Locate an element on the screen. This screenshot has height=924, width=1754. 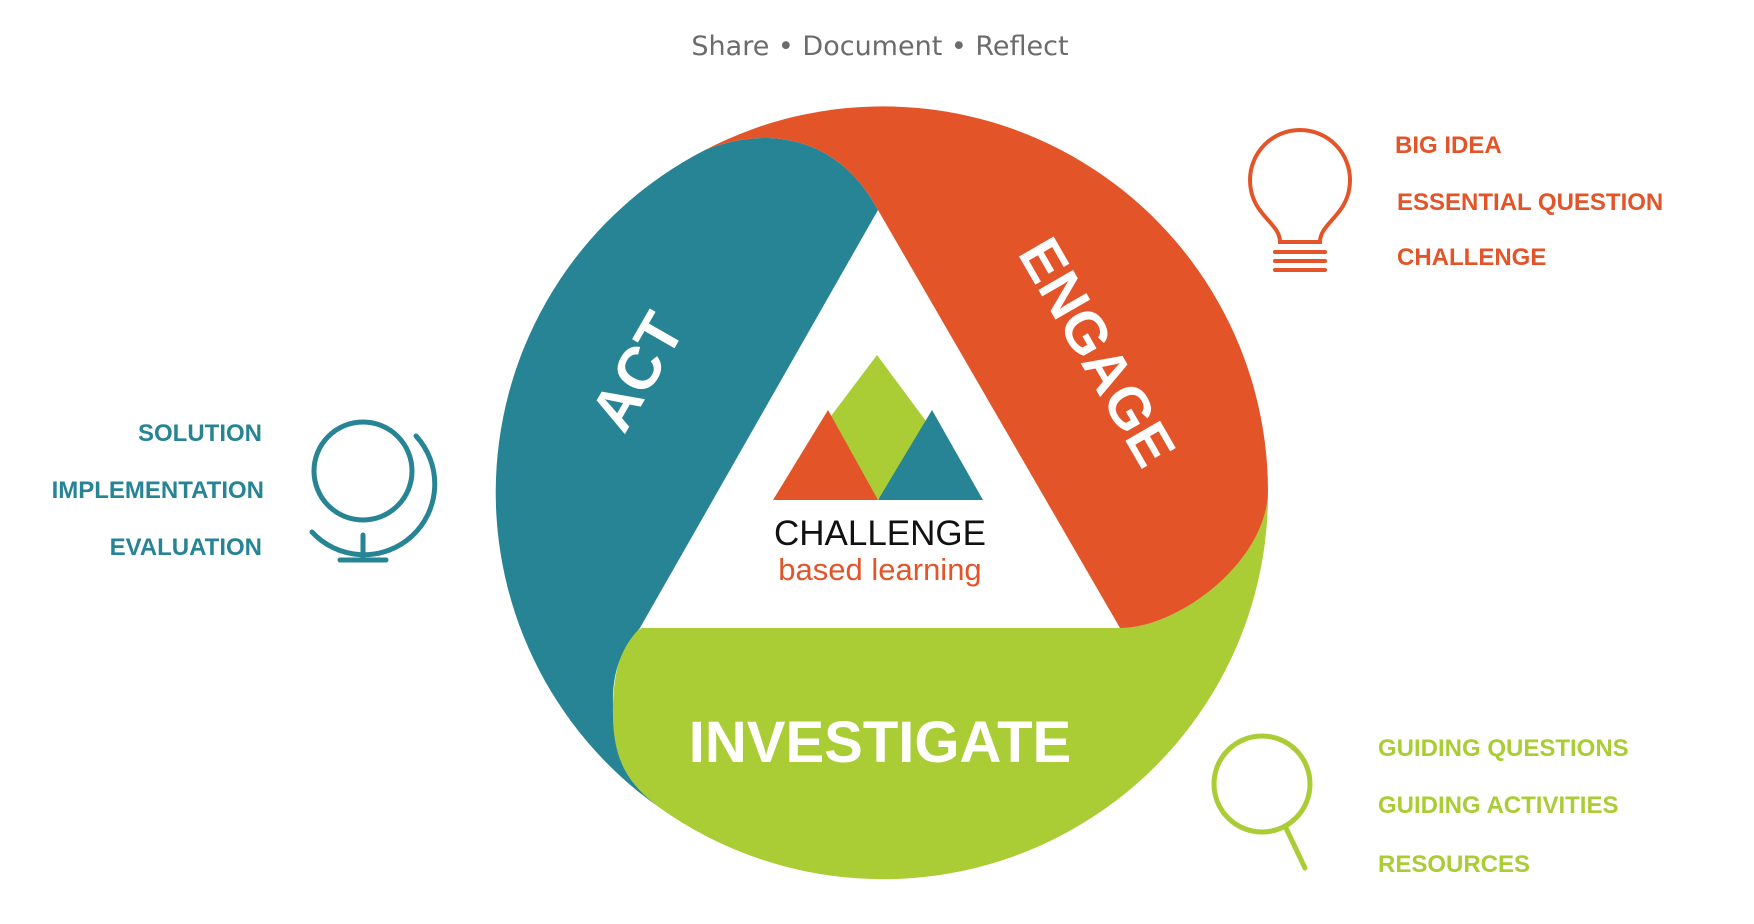
logo-subtitle: based learning is located at coordinates (879, 569).